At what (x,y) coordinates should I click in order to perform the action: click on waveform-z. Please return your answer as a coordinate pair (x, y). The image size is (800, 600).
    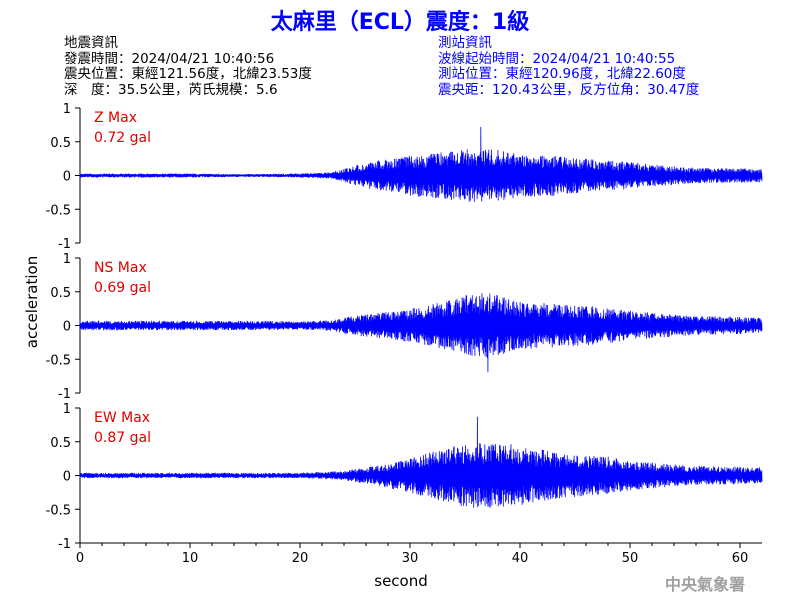
    Looking at the image, I should click on (421, 164).